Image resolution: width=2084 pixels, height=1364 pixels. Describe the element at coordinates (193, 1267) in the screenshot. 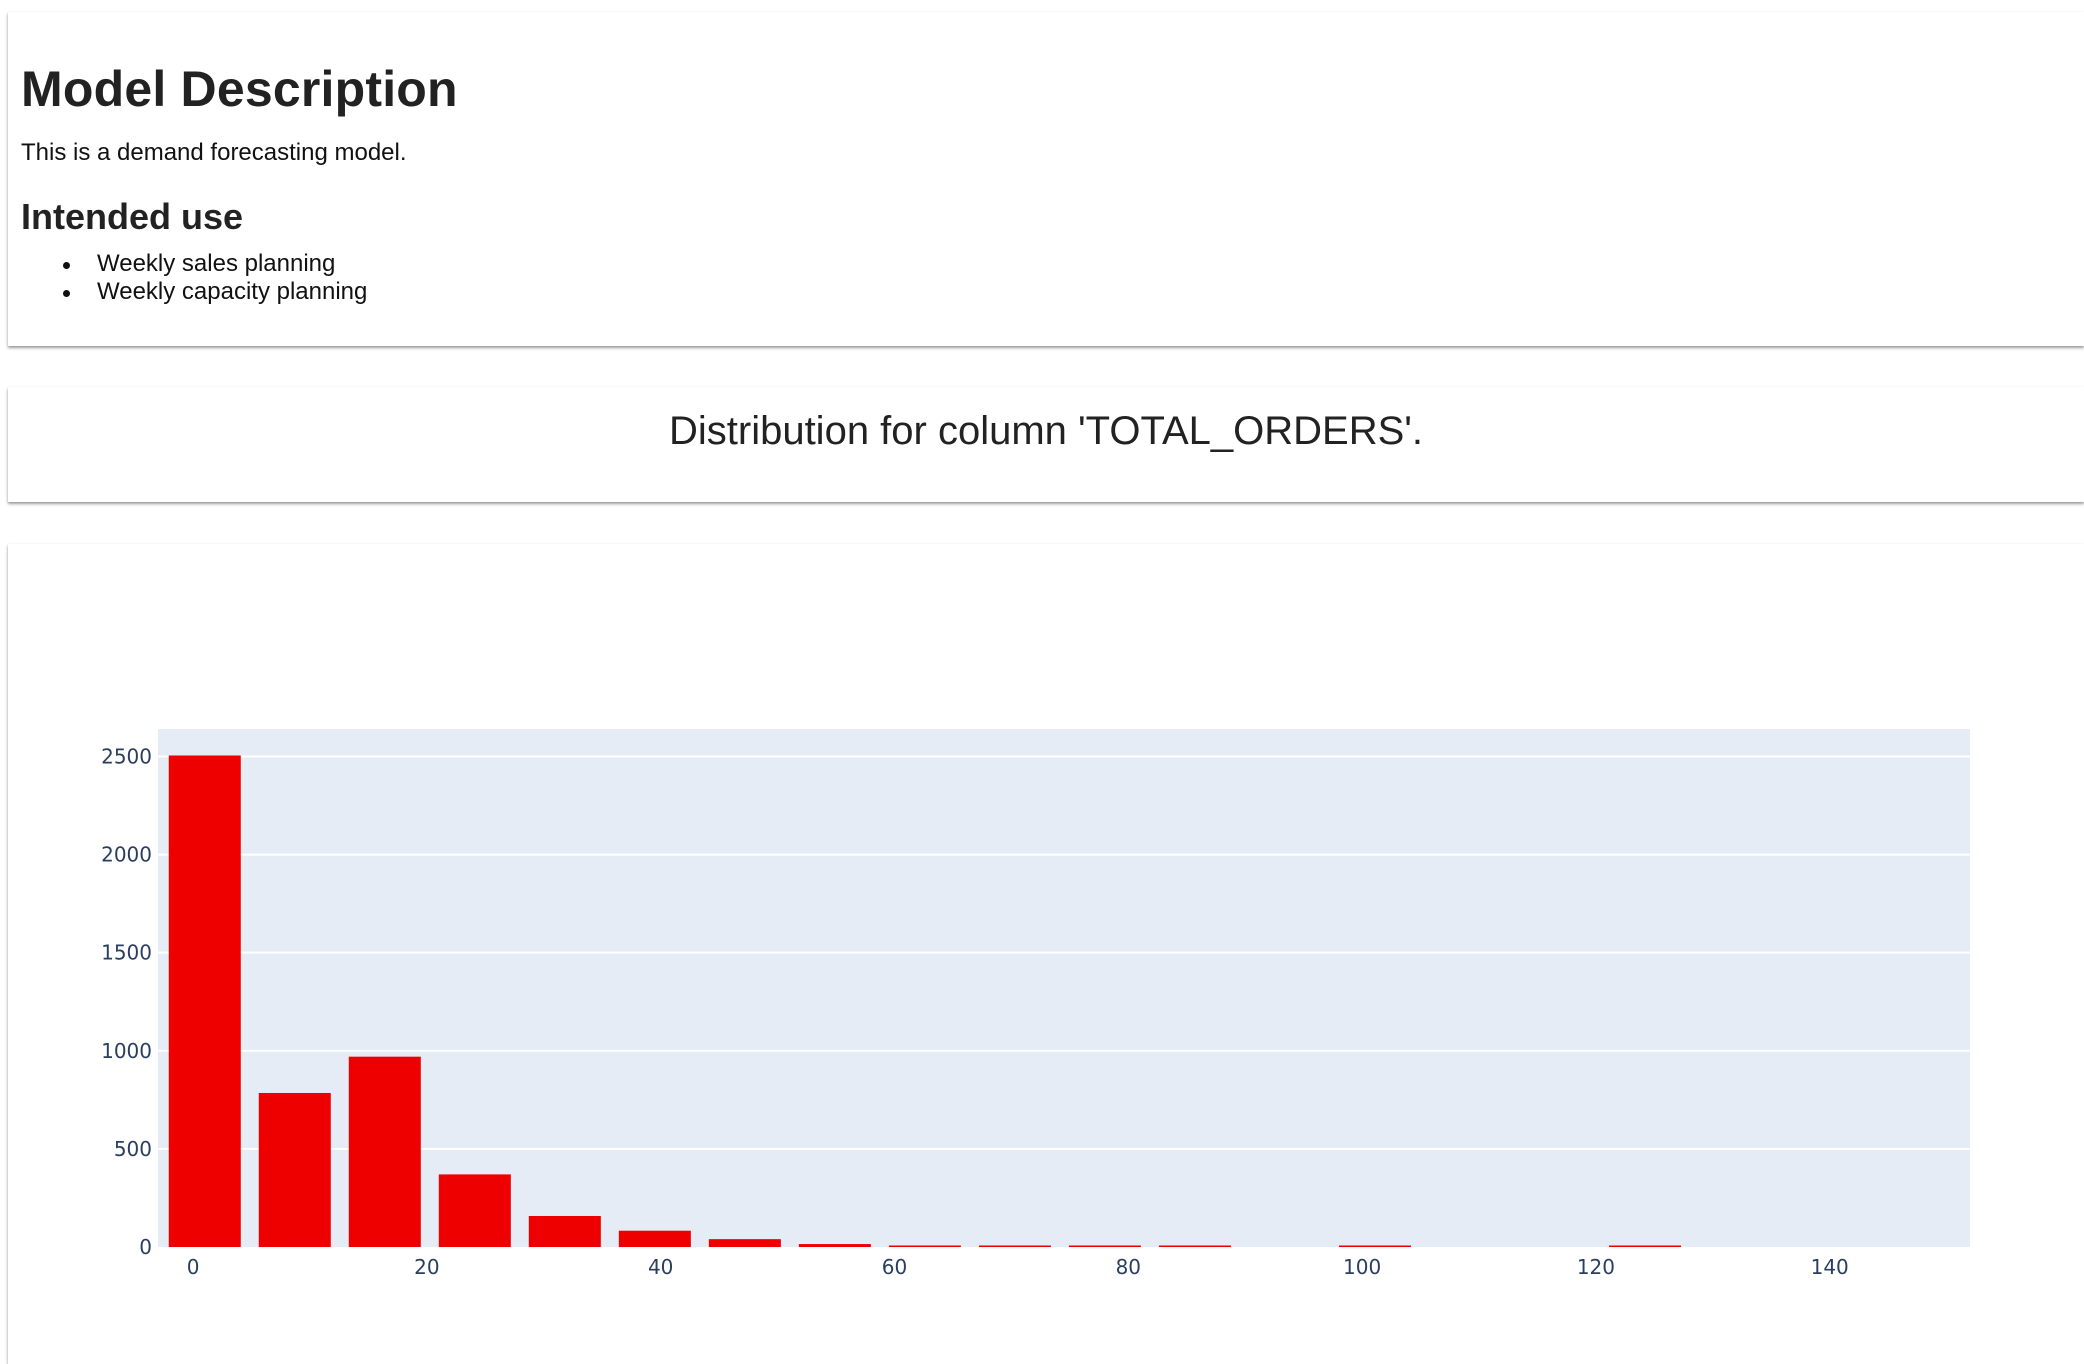

I see `x-tick-label: 0` at that location.